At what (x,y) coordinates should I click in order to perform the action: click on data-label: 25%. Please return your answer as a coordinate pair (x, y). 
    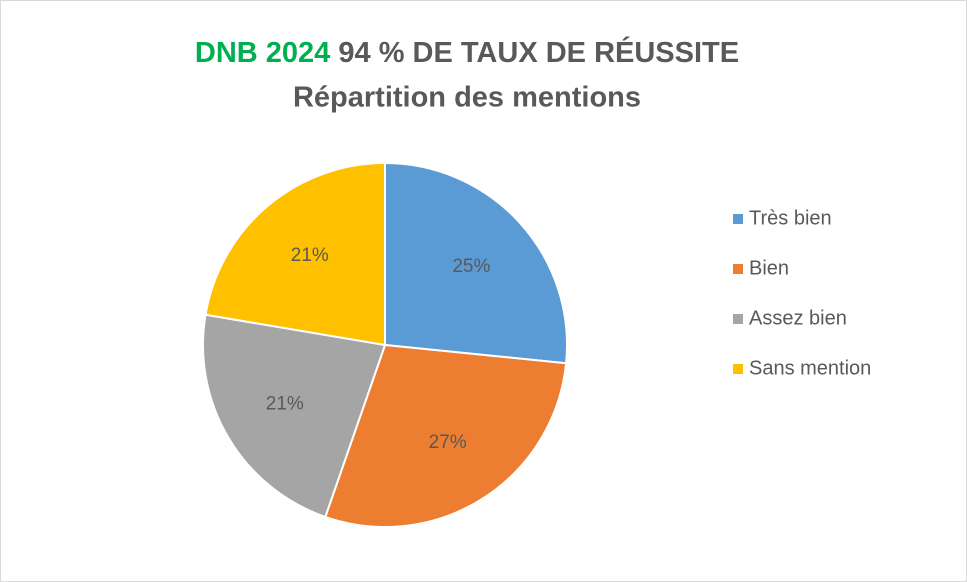
    Looking at the image, I should click on (471, 266).